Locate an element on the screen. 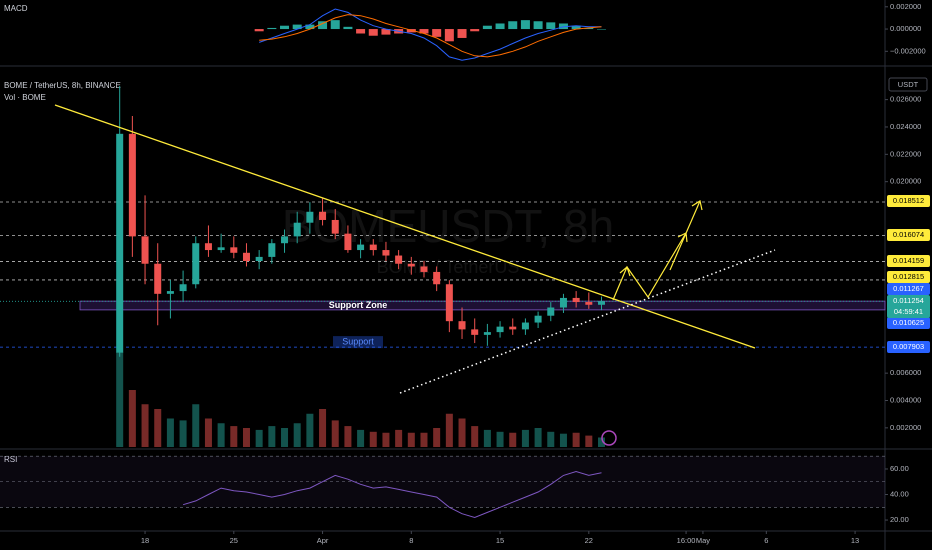 The width and height of the screenshot is (932, 550). price-tag-label: 0.011267 is located at coordinates (908, 288).